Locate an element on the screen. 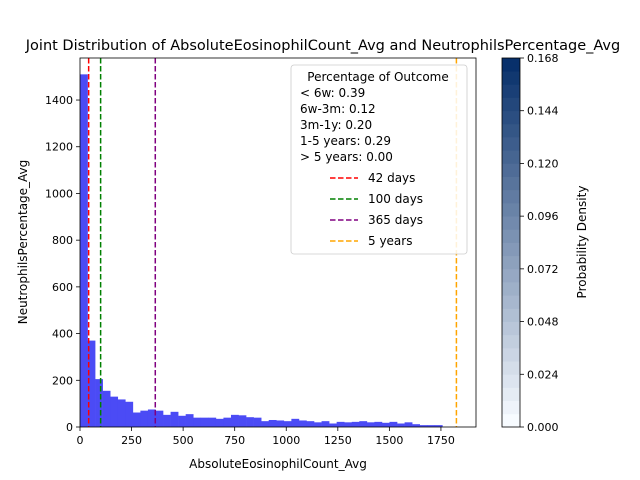  y-tick-label: 1400 is located at coordinates (59, 100).